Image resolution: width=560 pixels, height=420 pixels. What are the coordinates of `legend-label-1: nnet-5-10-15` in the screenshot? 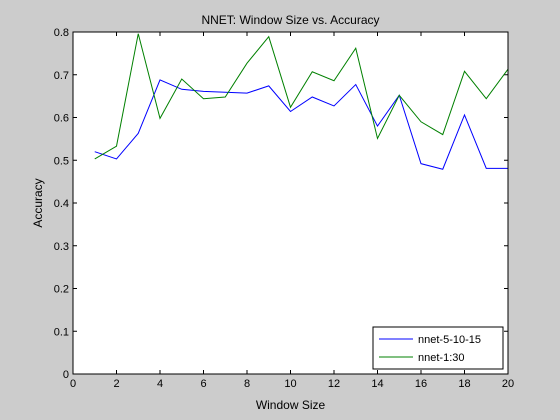 It's located at (449, 340).